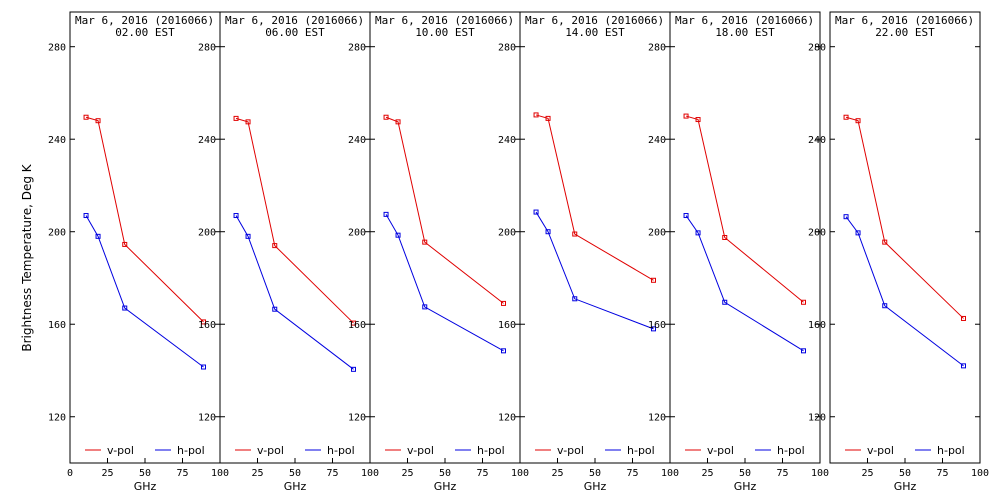 The height and width of the screenshot is (500, 1000). I want to click on x-tick-label: 0, so click(70, 473).